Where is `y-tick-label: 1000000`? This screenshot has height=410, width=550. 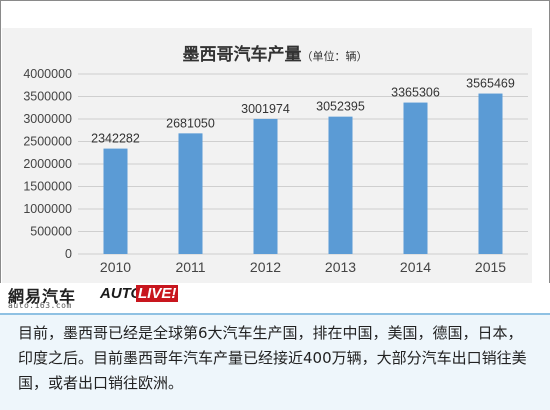
y-tick-label: 1000000 is located at coordinates (47, 209).